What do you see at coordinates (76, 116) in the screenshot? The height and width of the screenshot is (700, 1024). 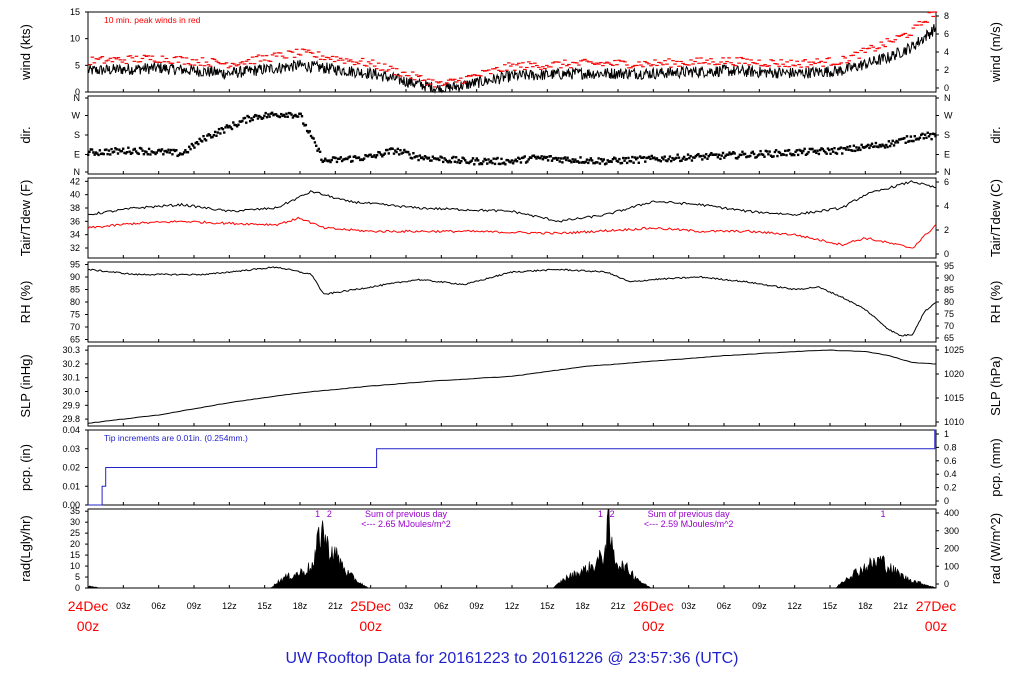 I see `ytick-left-dir: W` at bounding box center [76, 116].